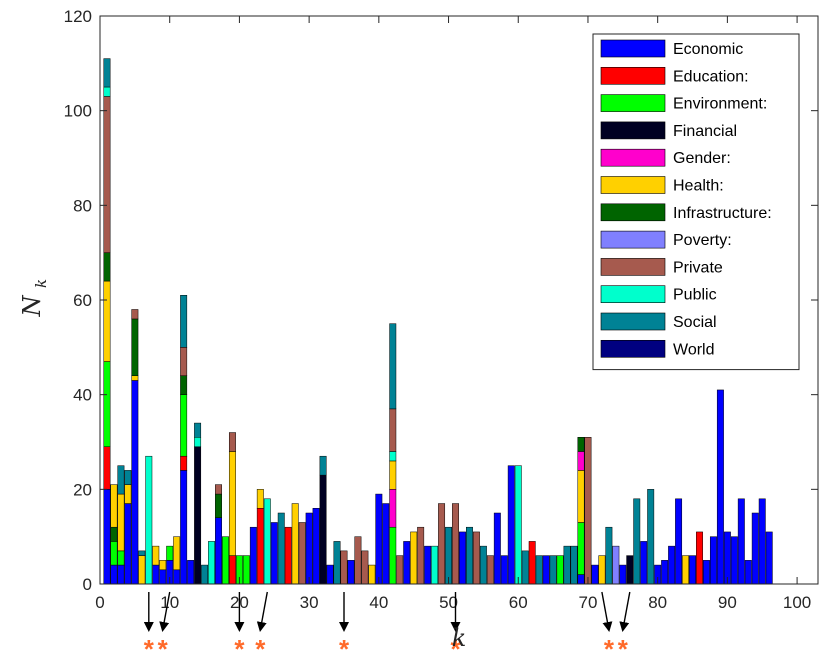 The height and width of the screenshot is (663, 820). I want to click on bar-k94-economic, so click(755, 548).